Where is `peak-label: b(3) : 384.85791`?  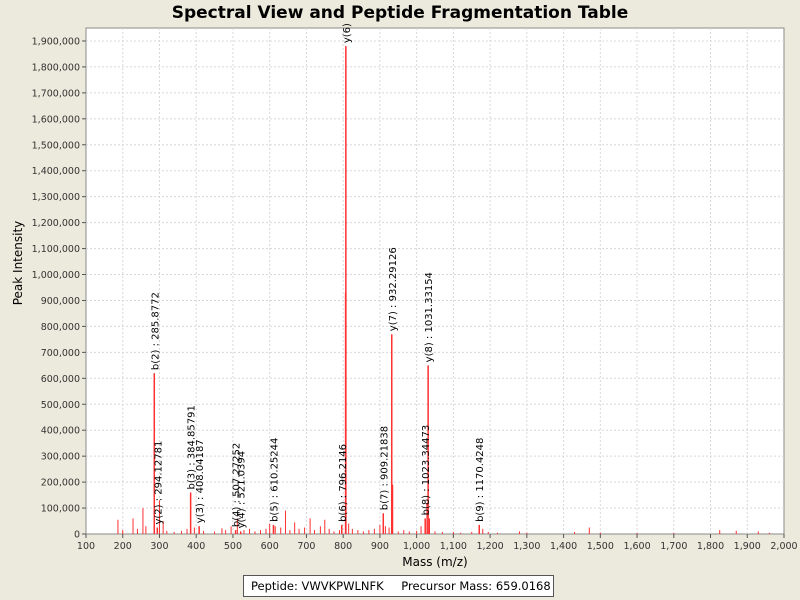
peak-label: b(3) : 384.85791 is located at coordinates (192, 447).